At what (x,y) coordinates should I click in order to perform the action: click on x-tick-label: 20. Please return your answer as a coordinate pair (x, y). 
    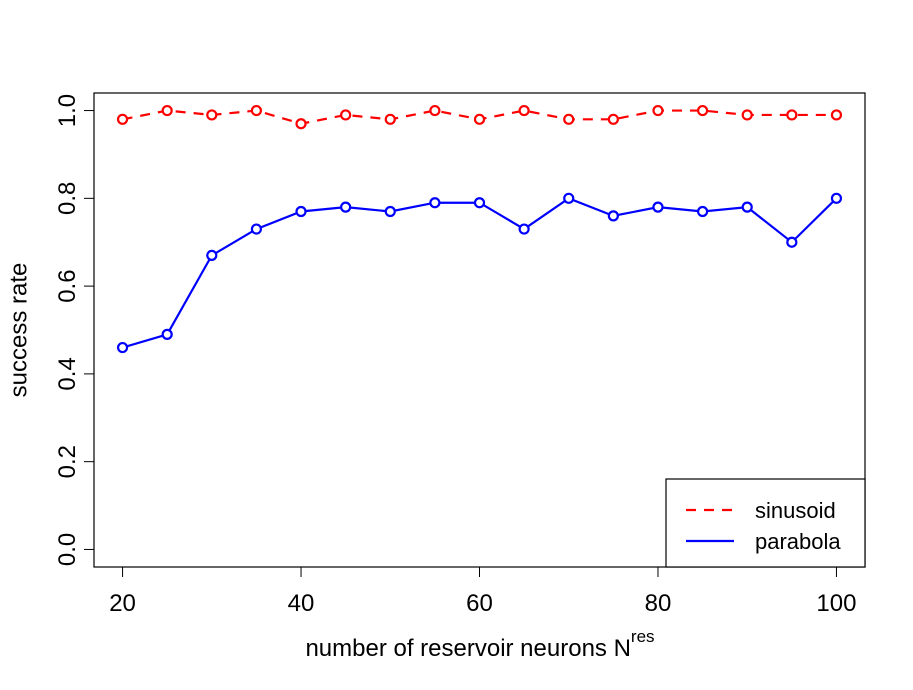
    Looking at the image, I should click on (122, 603).